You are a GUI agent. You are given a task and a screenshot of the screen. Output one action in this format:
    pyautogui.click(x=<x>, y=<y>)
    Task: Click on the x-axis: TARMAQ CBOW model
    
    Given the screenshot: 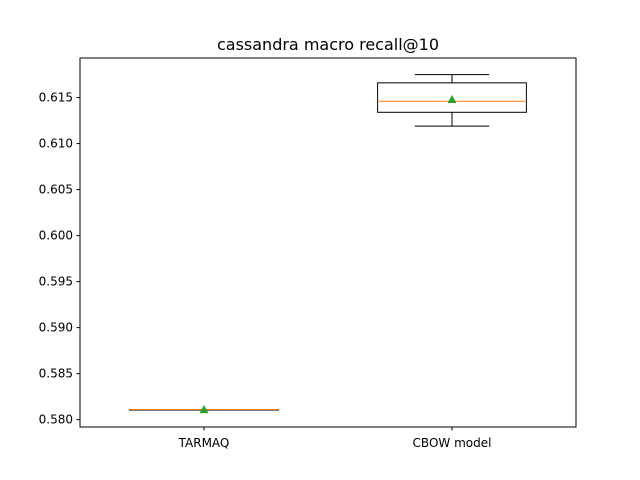 What is the action you would take?
    pyautogui.click(x=335, y=438)
    